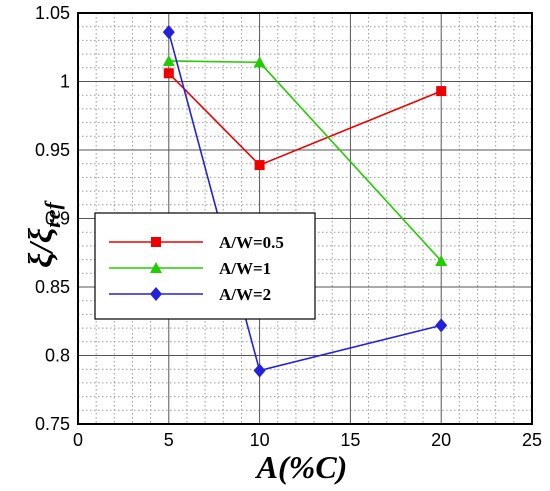 This screenshot has height=491, width=550. Describe the element at coordinates (52, 424) in the screenshot. I see `y-tick-label: 0.75` at that location.